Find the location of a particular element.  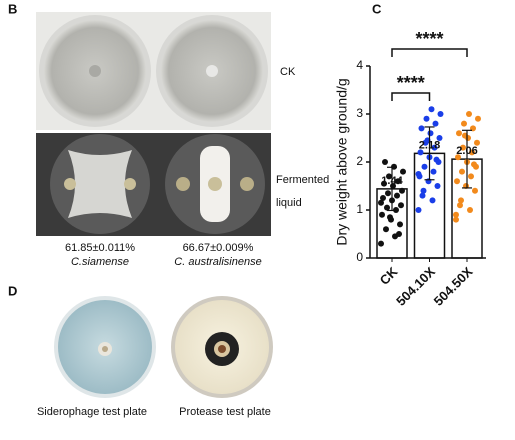

y-tick-label: 1 is located at coordinates (359, 209).